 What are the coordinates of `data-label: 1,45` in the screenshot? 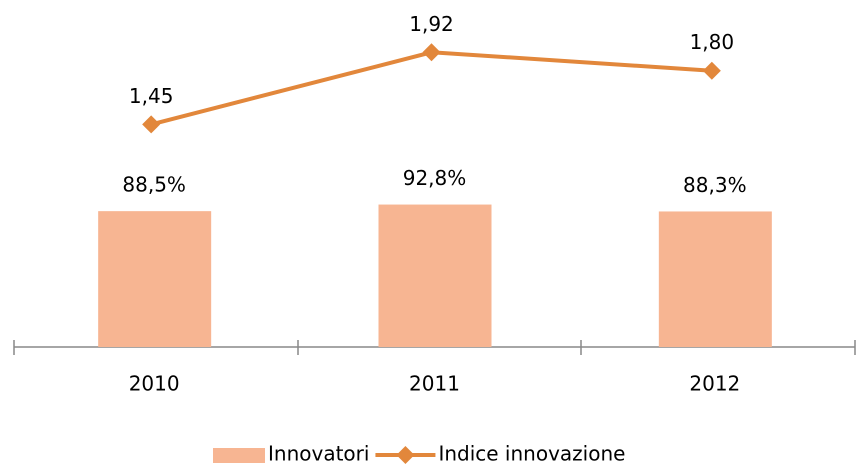 It's located at (151, 96).